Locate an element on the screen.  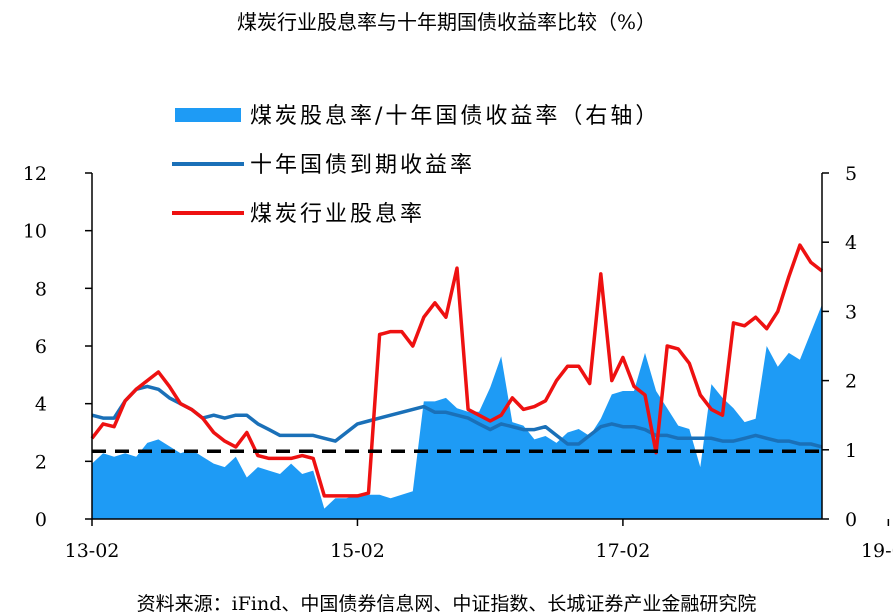
x-tick-label: 13-02 is located at coordinates (92, 551).